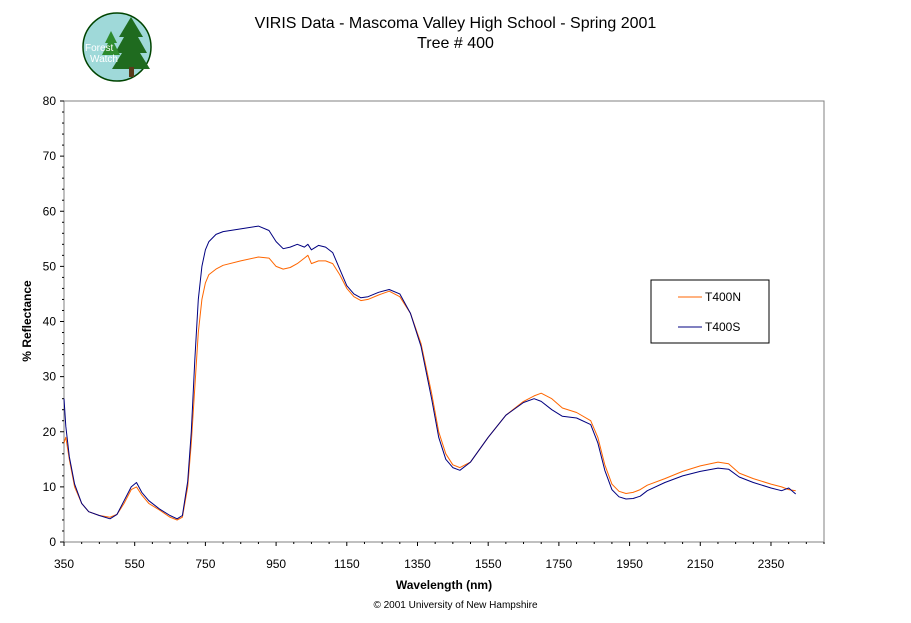  What do you see at coordinates (276, 564) in the screenshot?
I see `x-tick-label: 950` at bounding box center [276, 564].